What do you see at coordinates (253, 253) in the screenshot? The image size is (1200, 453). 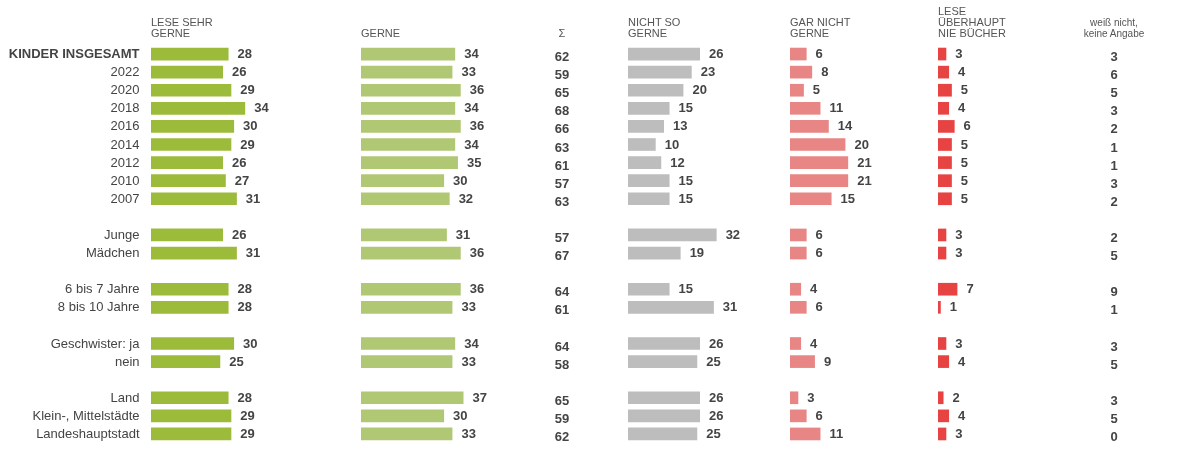 I see `data-label: 31` at bounding box center [253, 253].